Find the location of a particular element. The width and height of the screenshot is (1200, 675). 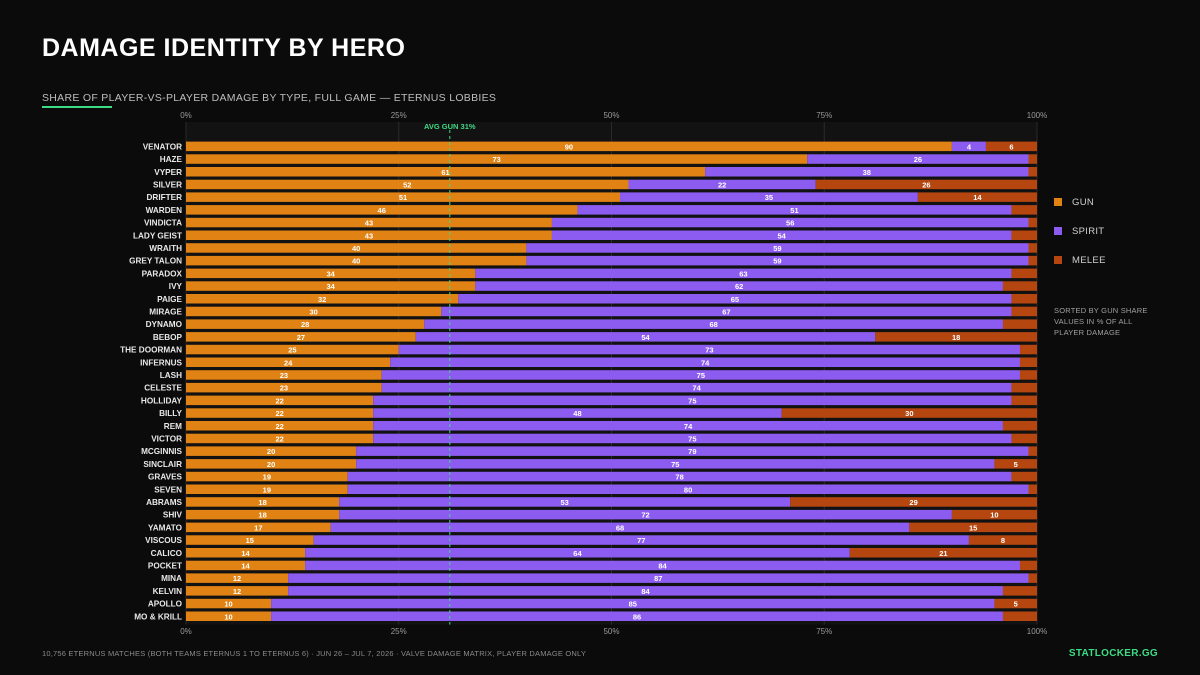

data-label-spirit: 51 is located at coordinates (794, 210).